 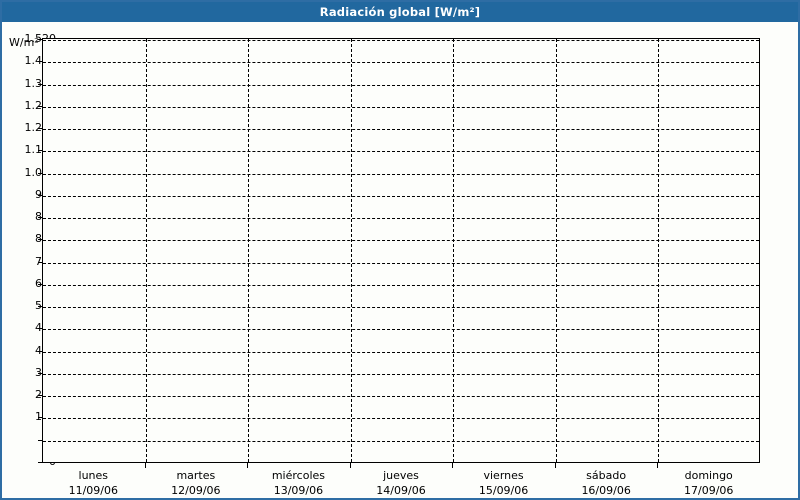 I want to click on x-axis-tick-label: domingo 17/09/06, so click(x=709, y=483).